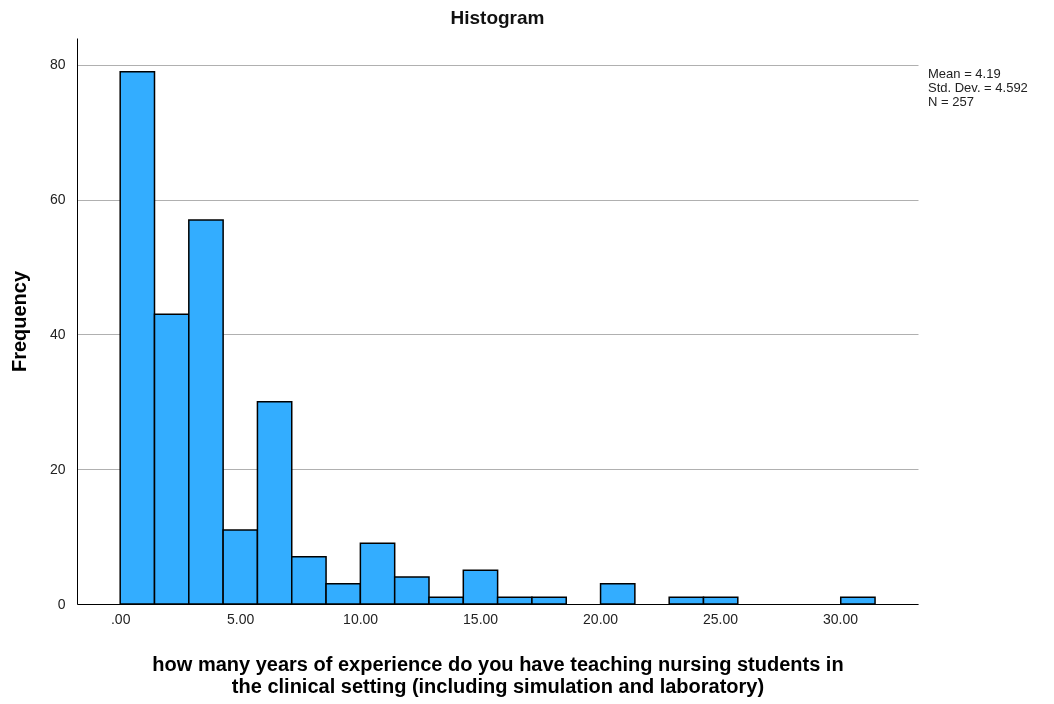  I want to click on y-tick-label: 80, so click(57, 64).